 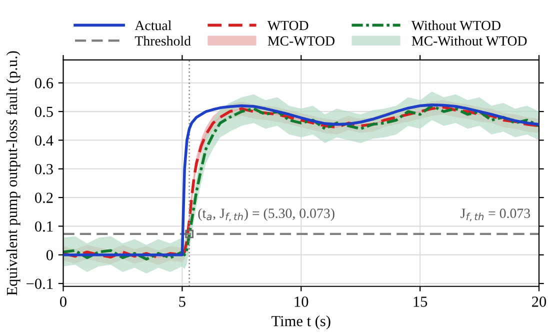 I want to click on x-tick-label: 10, so click(x=301, y=301).